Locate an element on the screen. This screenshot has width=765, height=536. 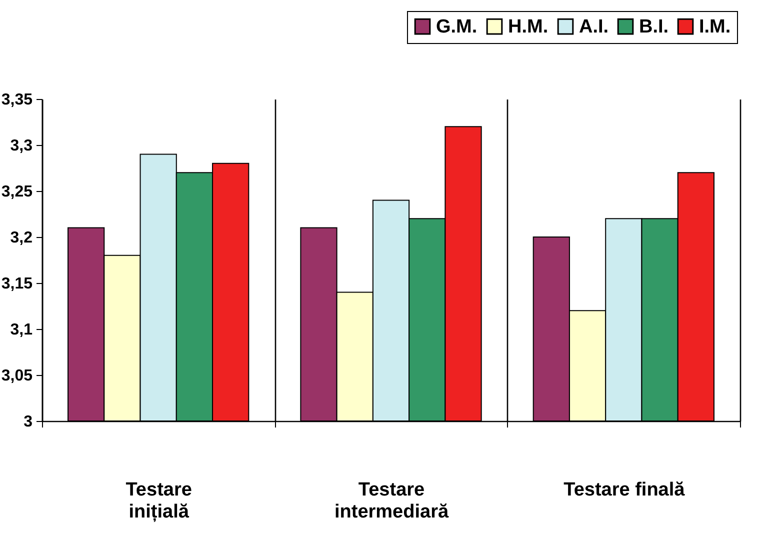
y-tick-label: 3,35 is located at coordinates (17, 100).